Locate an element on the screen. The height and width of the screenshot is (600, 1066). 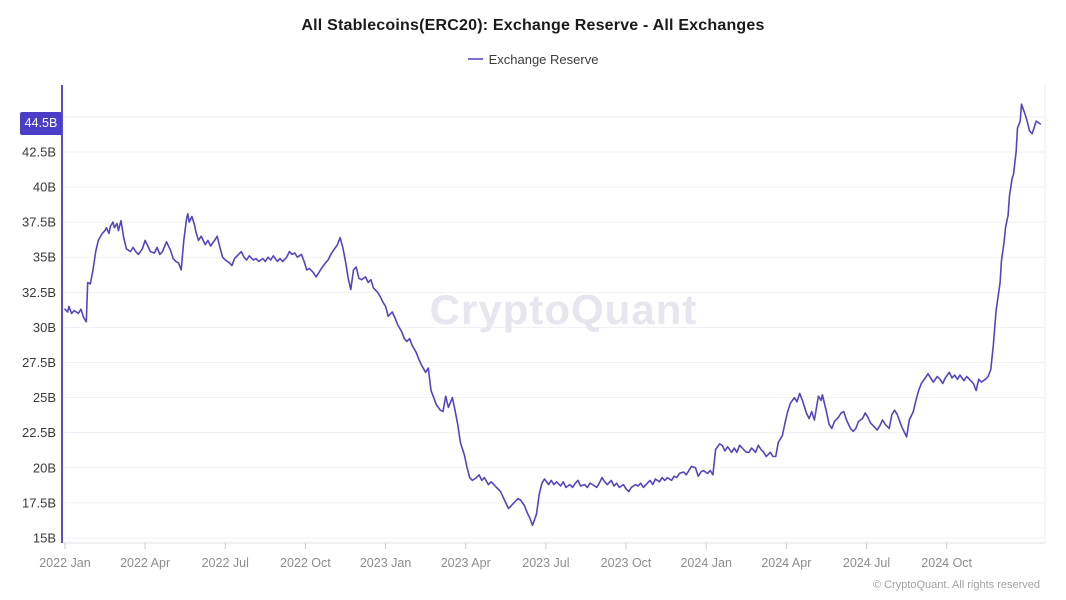
x-tick-label: 2023 Apr is located at coordinates (466, 563).